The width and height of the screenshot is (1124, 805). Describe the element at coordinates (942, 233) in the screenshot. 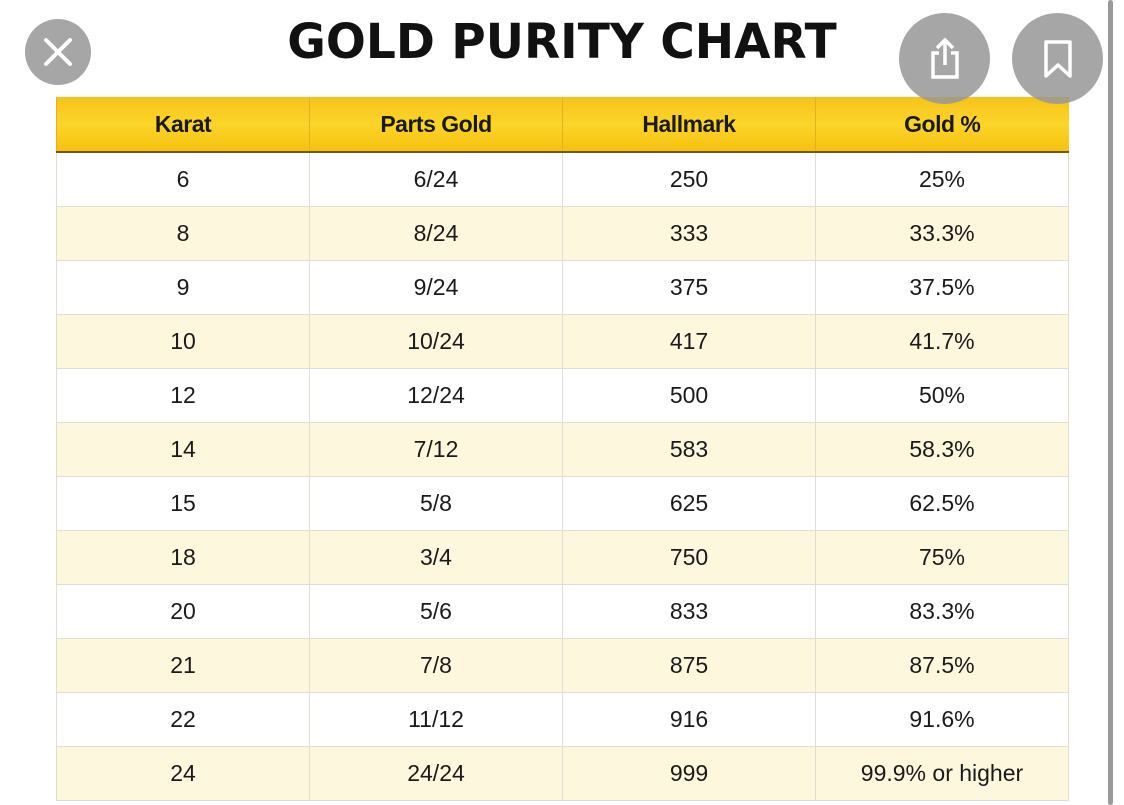

I see `cell-gold-percent: 33.3%` at that location.